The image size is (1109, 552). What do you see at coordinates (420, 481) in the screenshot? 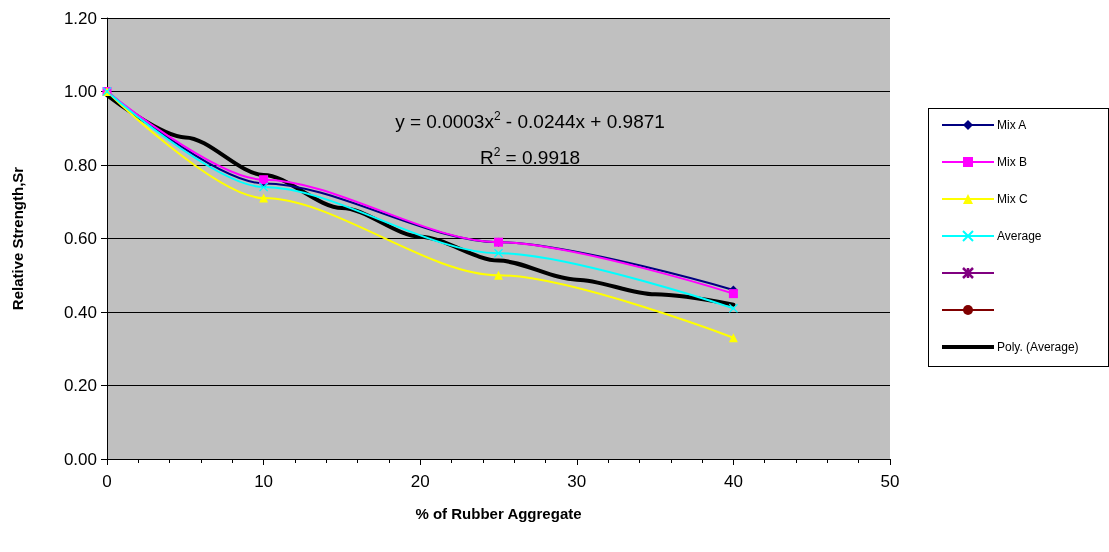
I see `x-tick-label: 20` at bounding box center [420, 481].